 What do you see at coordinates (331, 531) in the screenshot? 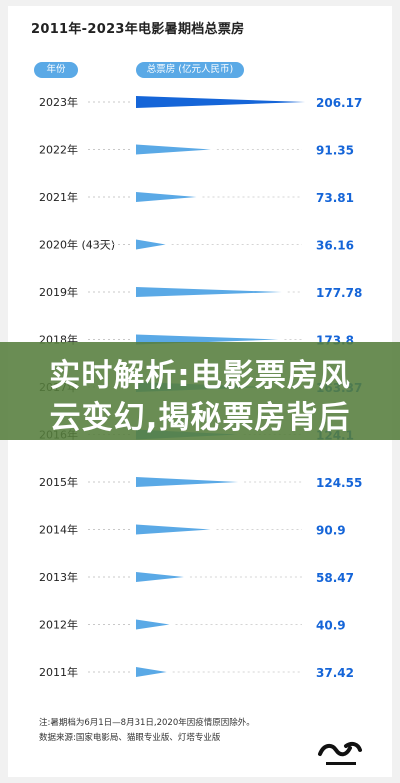
I see `value-label: 90.9` at bounding box center [331, 531].